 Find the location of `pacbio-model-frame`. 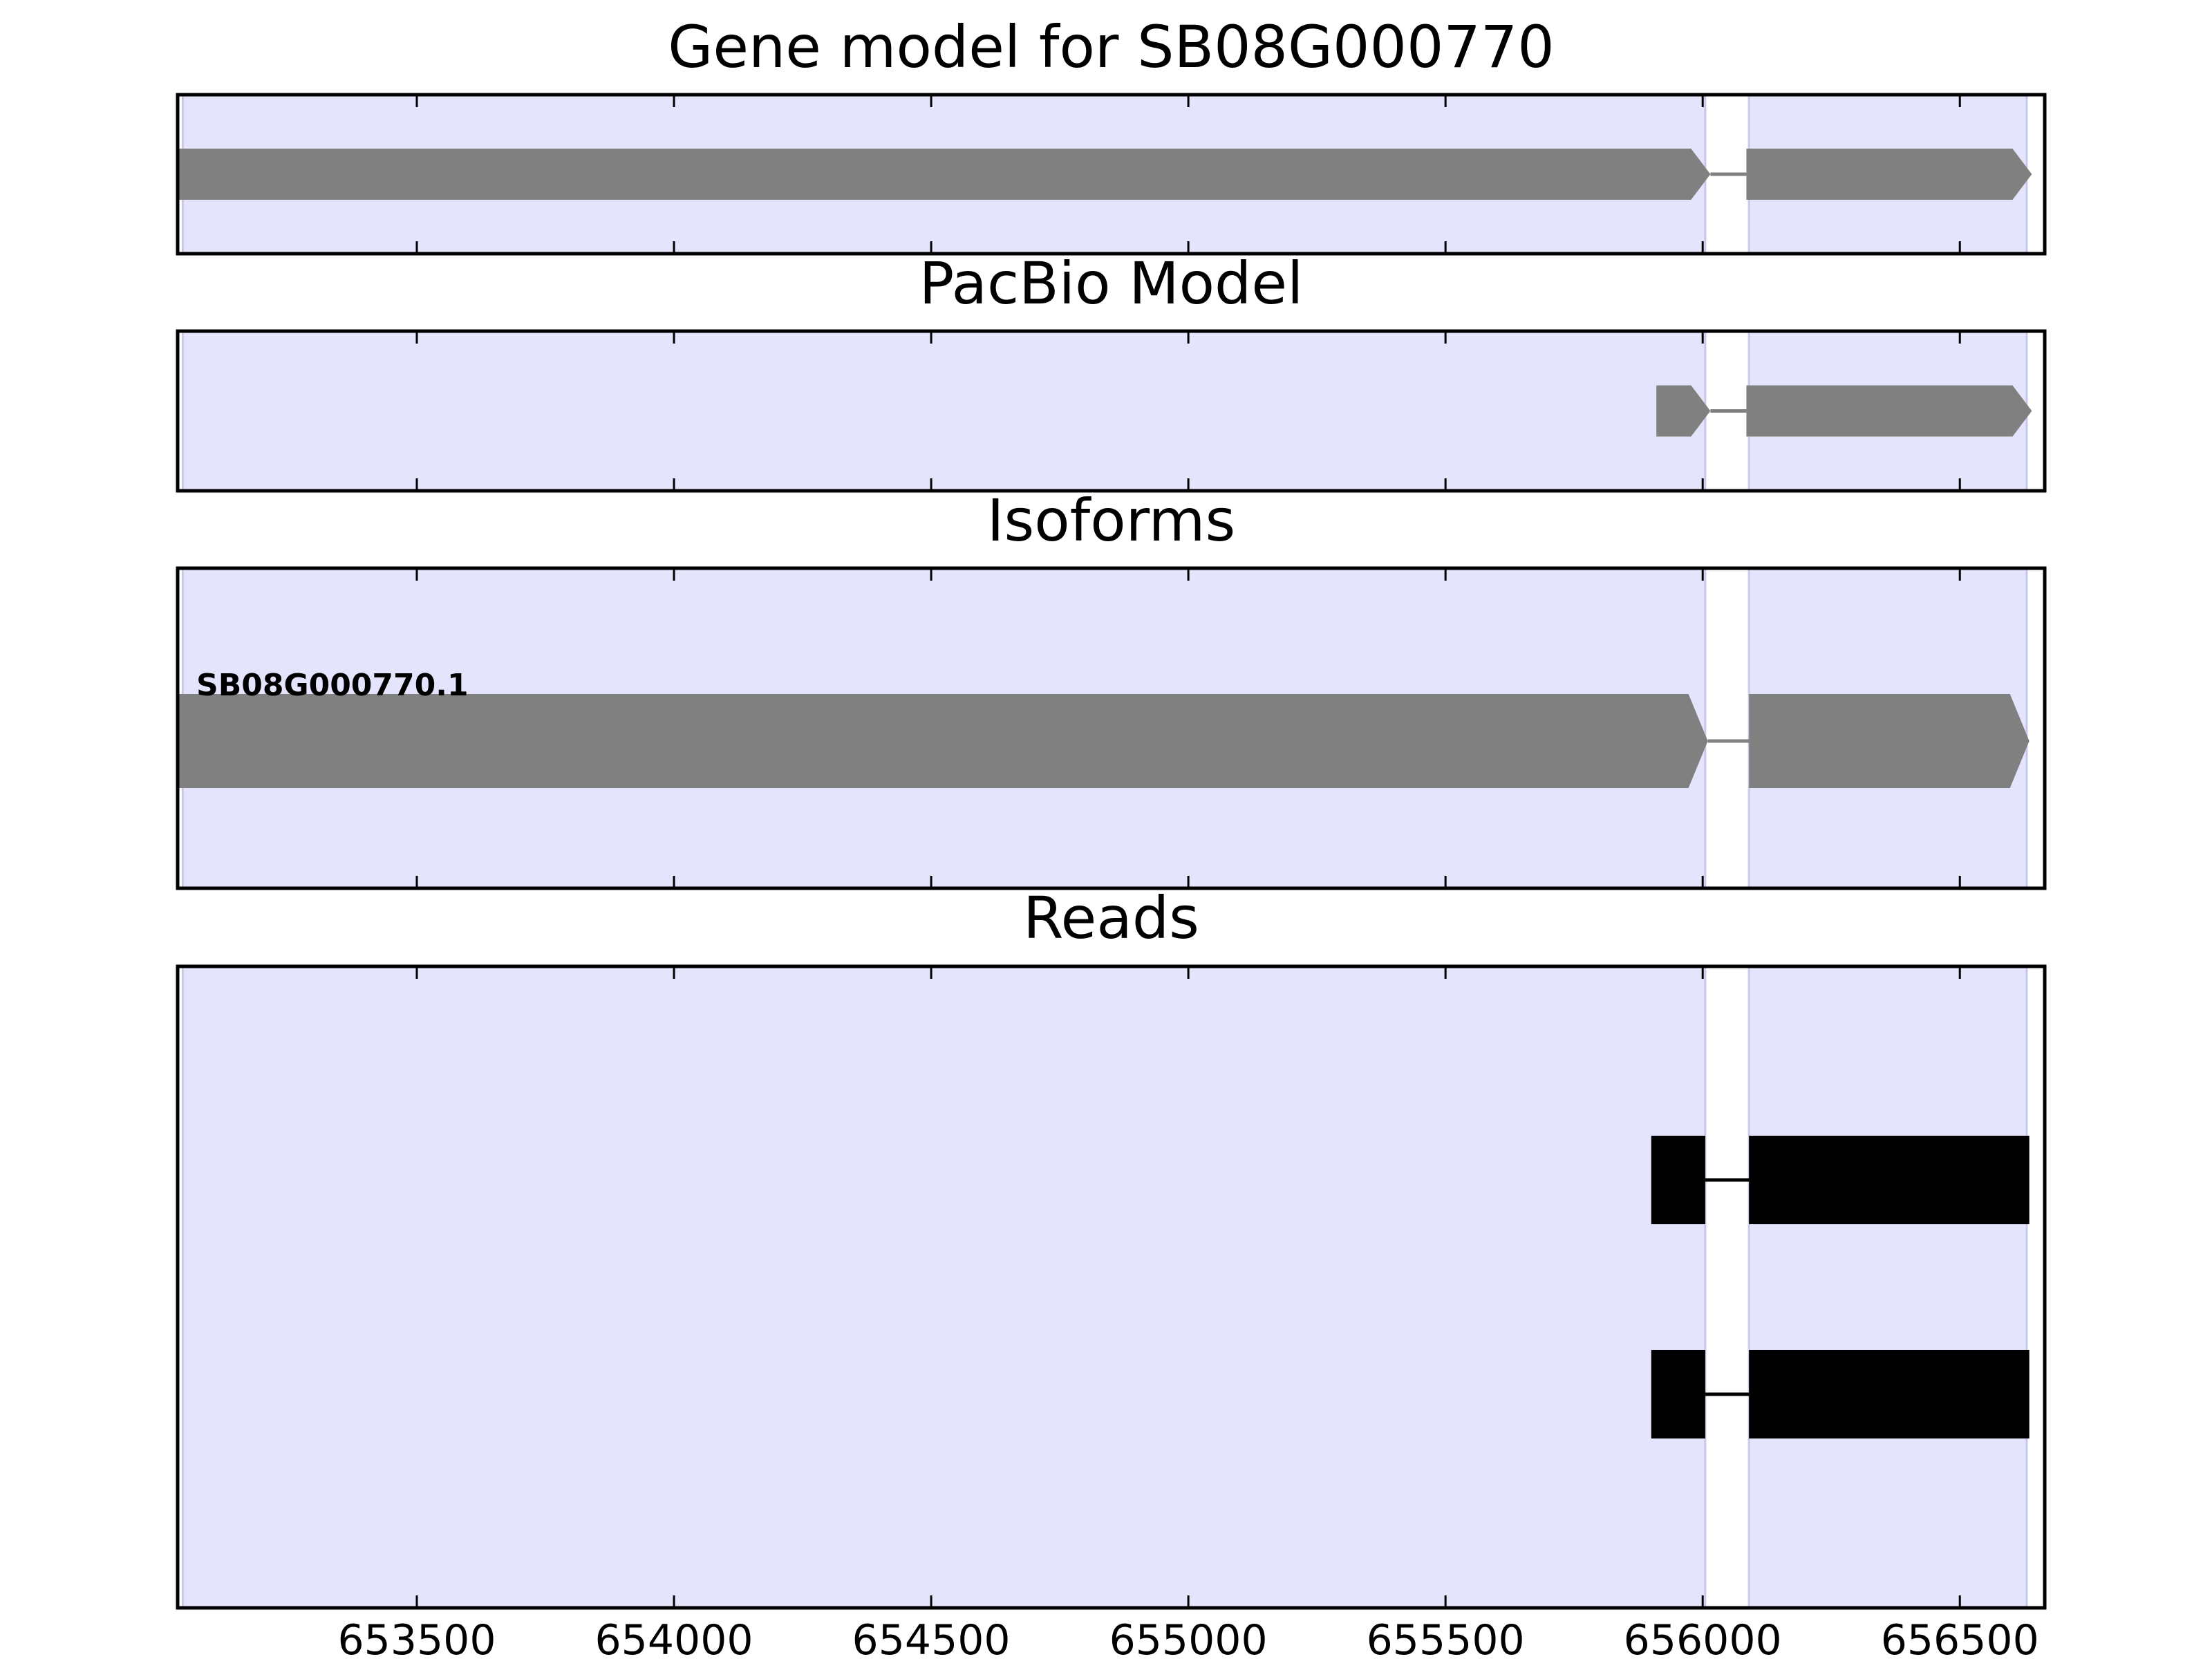

pacbio-model-frame is located at coordinates (1111, 411).